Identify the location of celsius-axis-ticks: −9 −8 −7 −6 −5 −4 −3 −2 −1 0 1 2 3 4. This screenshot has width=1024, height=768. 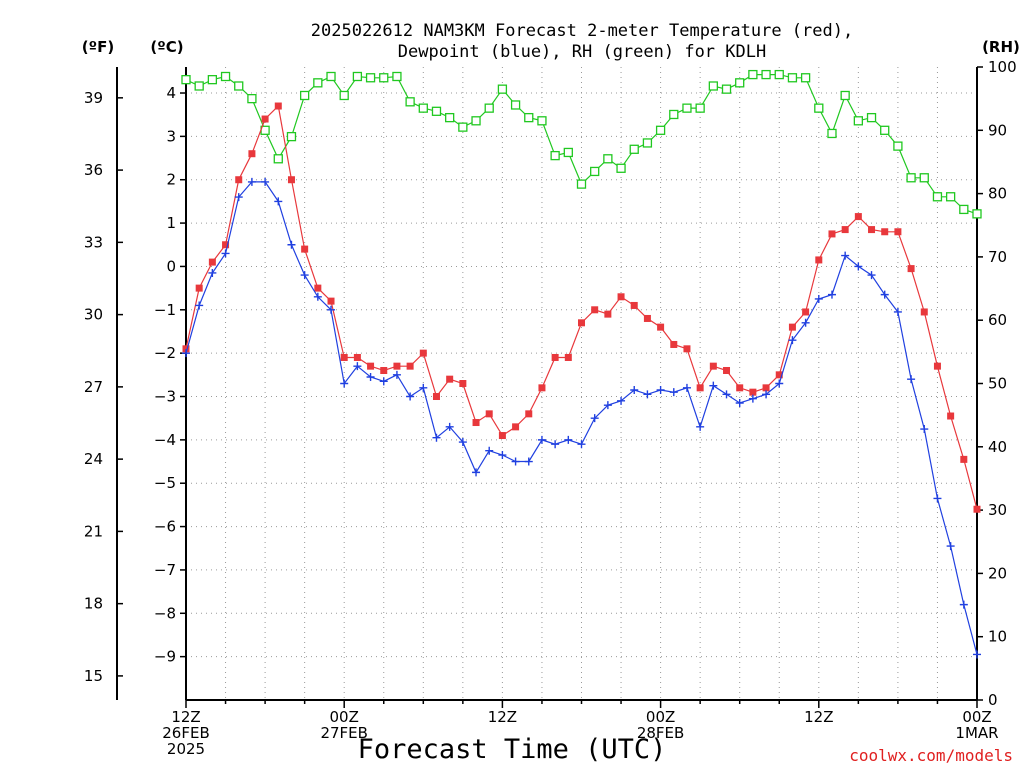
(170, 375).